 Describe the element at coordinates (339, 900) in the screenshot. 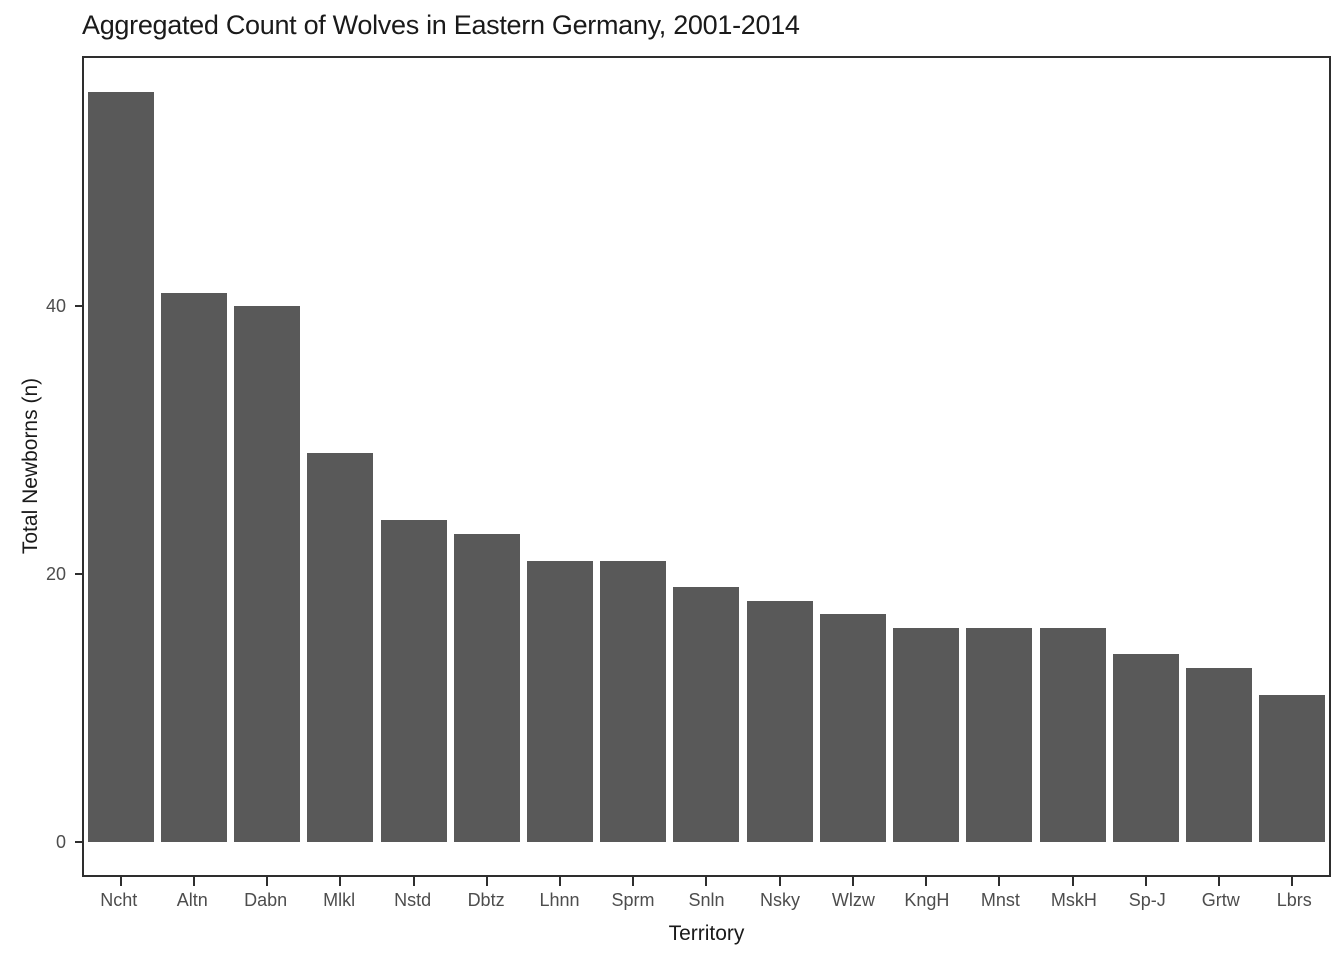

I see `x-tick-label-mlkl: Mlkl` at that location.